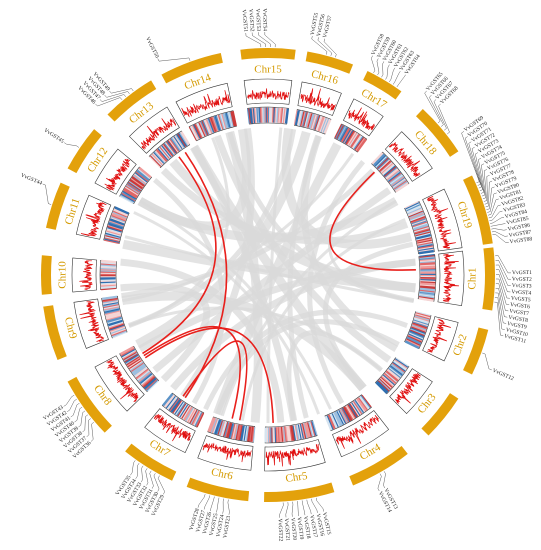 This screenshot has width=541, height=550. What do you see at coordinates (518, 319) in the screenshot?
I see `gene-label: VvGST8` at bounding box center [518, 319].